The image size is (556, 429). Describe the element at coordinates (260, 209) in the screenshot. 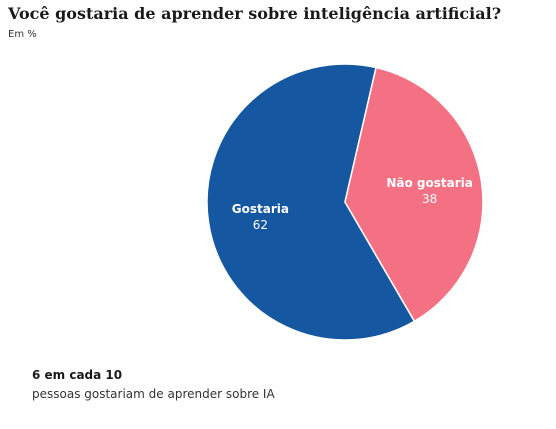

I see `slice-label: Gostaria` at that location.